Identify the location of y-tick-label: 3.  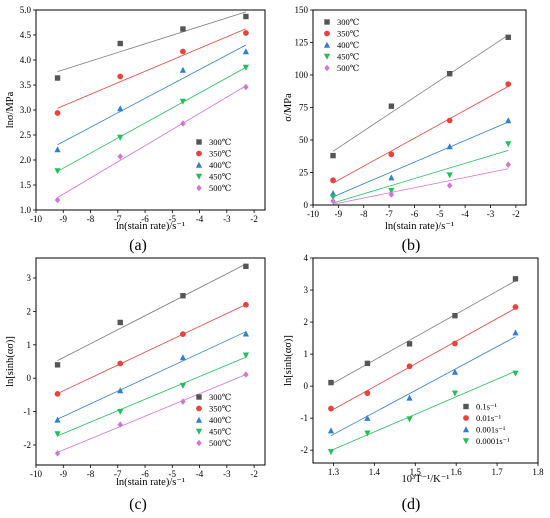
(29, 278).